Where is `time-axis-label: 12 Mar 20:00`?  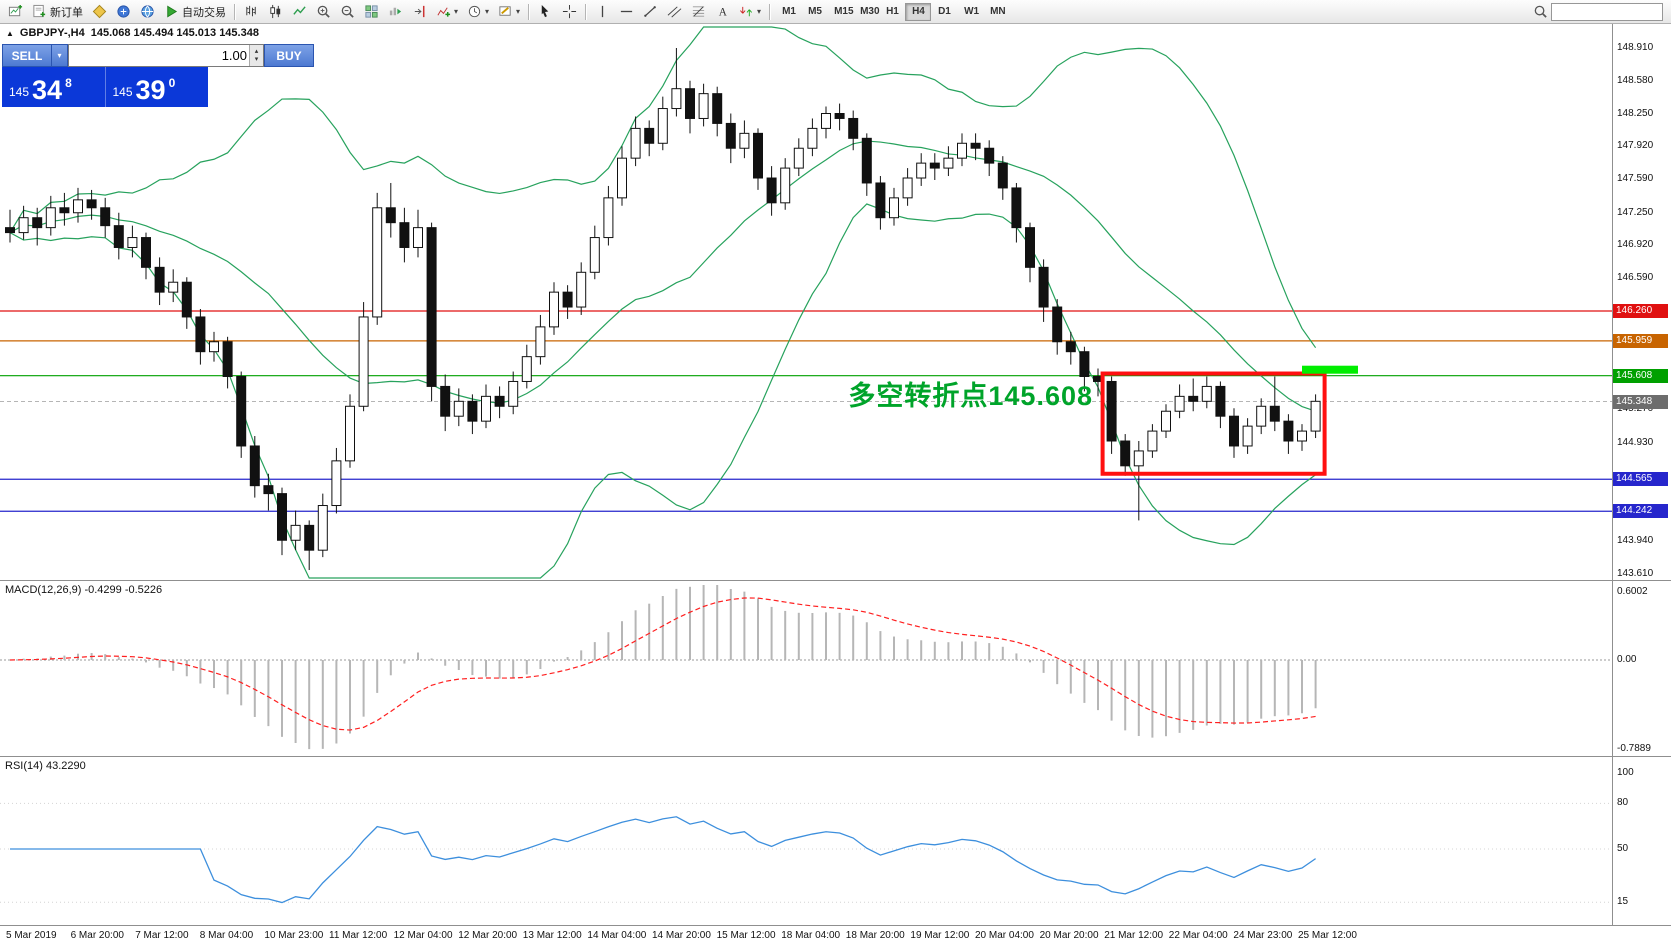
time-axis-label: 12 Mar 20:00 is located at coordinates (488, 935).